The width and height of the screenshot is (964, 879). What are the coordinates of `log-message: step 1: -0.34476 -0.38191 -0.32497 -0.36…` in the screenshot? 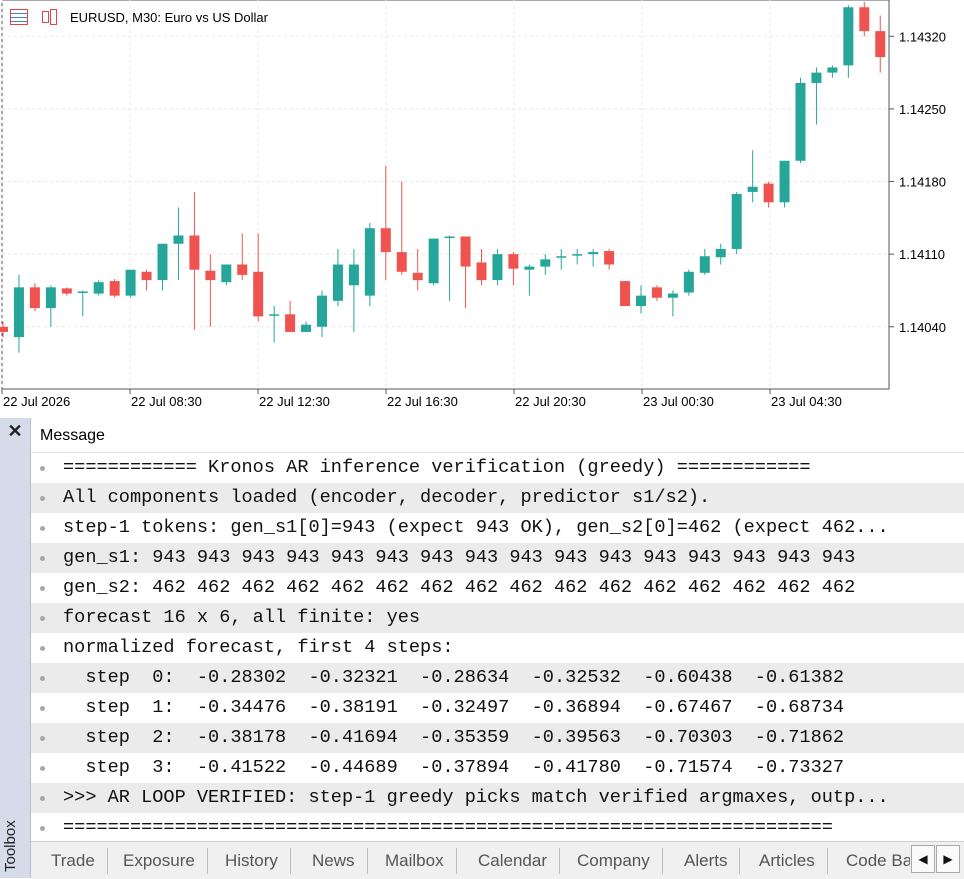 It's located at (454, 707).